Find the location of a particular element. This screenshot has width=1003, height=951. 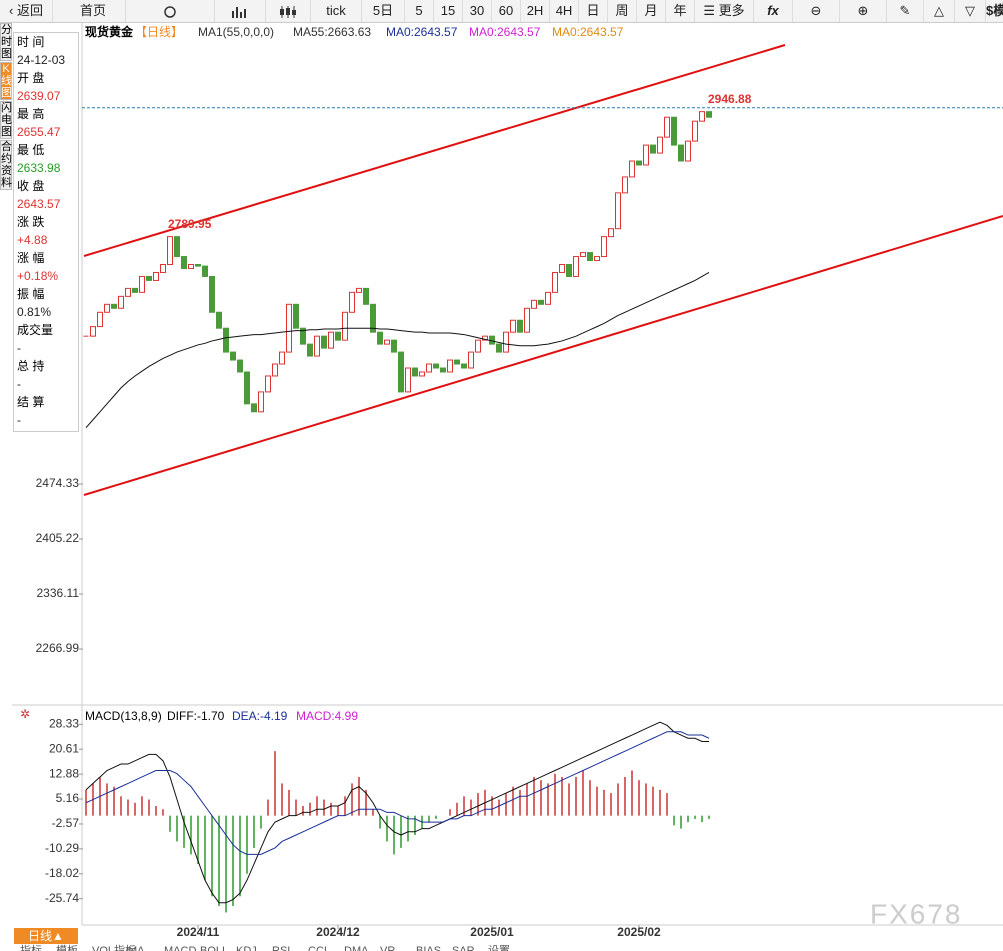

y-tick-label: 2474.33 is located at coordinates (58, 483).